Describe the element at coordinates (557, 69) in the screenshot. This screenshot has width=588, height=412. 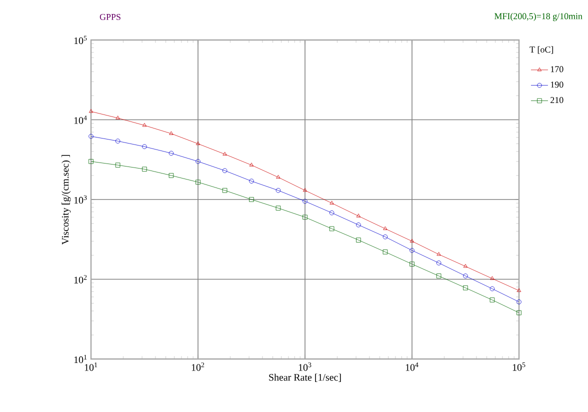
I see `legend-label: 170` at that location.